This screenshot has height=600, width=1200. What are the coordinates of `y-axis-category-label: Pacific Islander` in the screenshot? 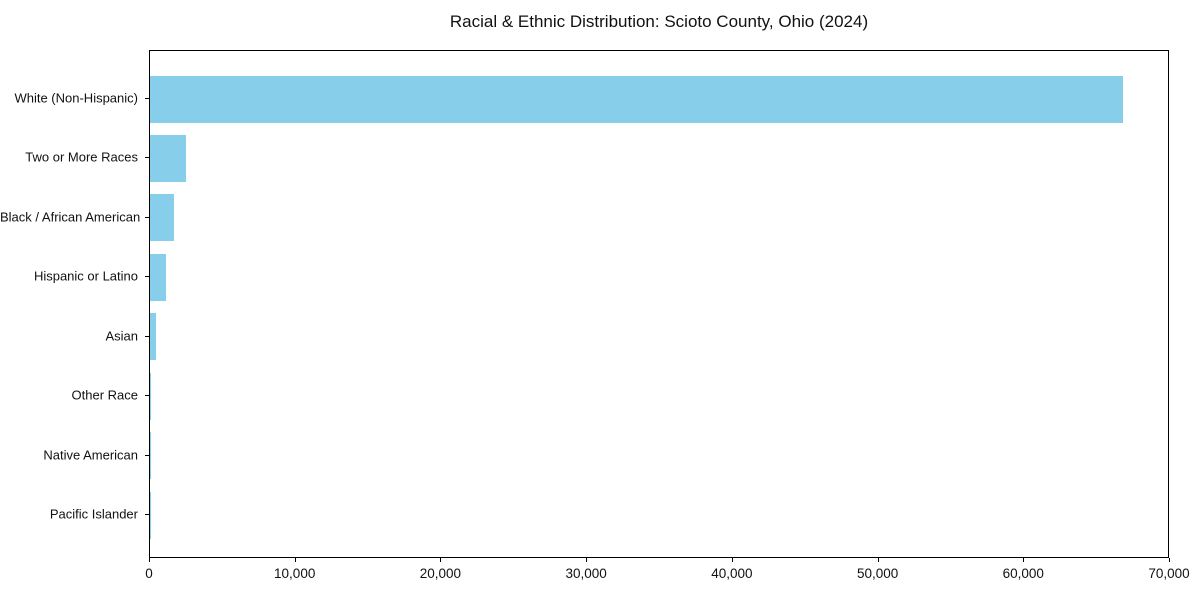 It's located at (93, 514).